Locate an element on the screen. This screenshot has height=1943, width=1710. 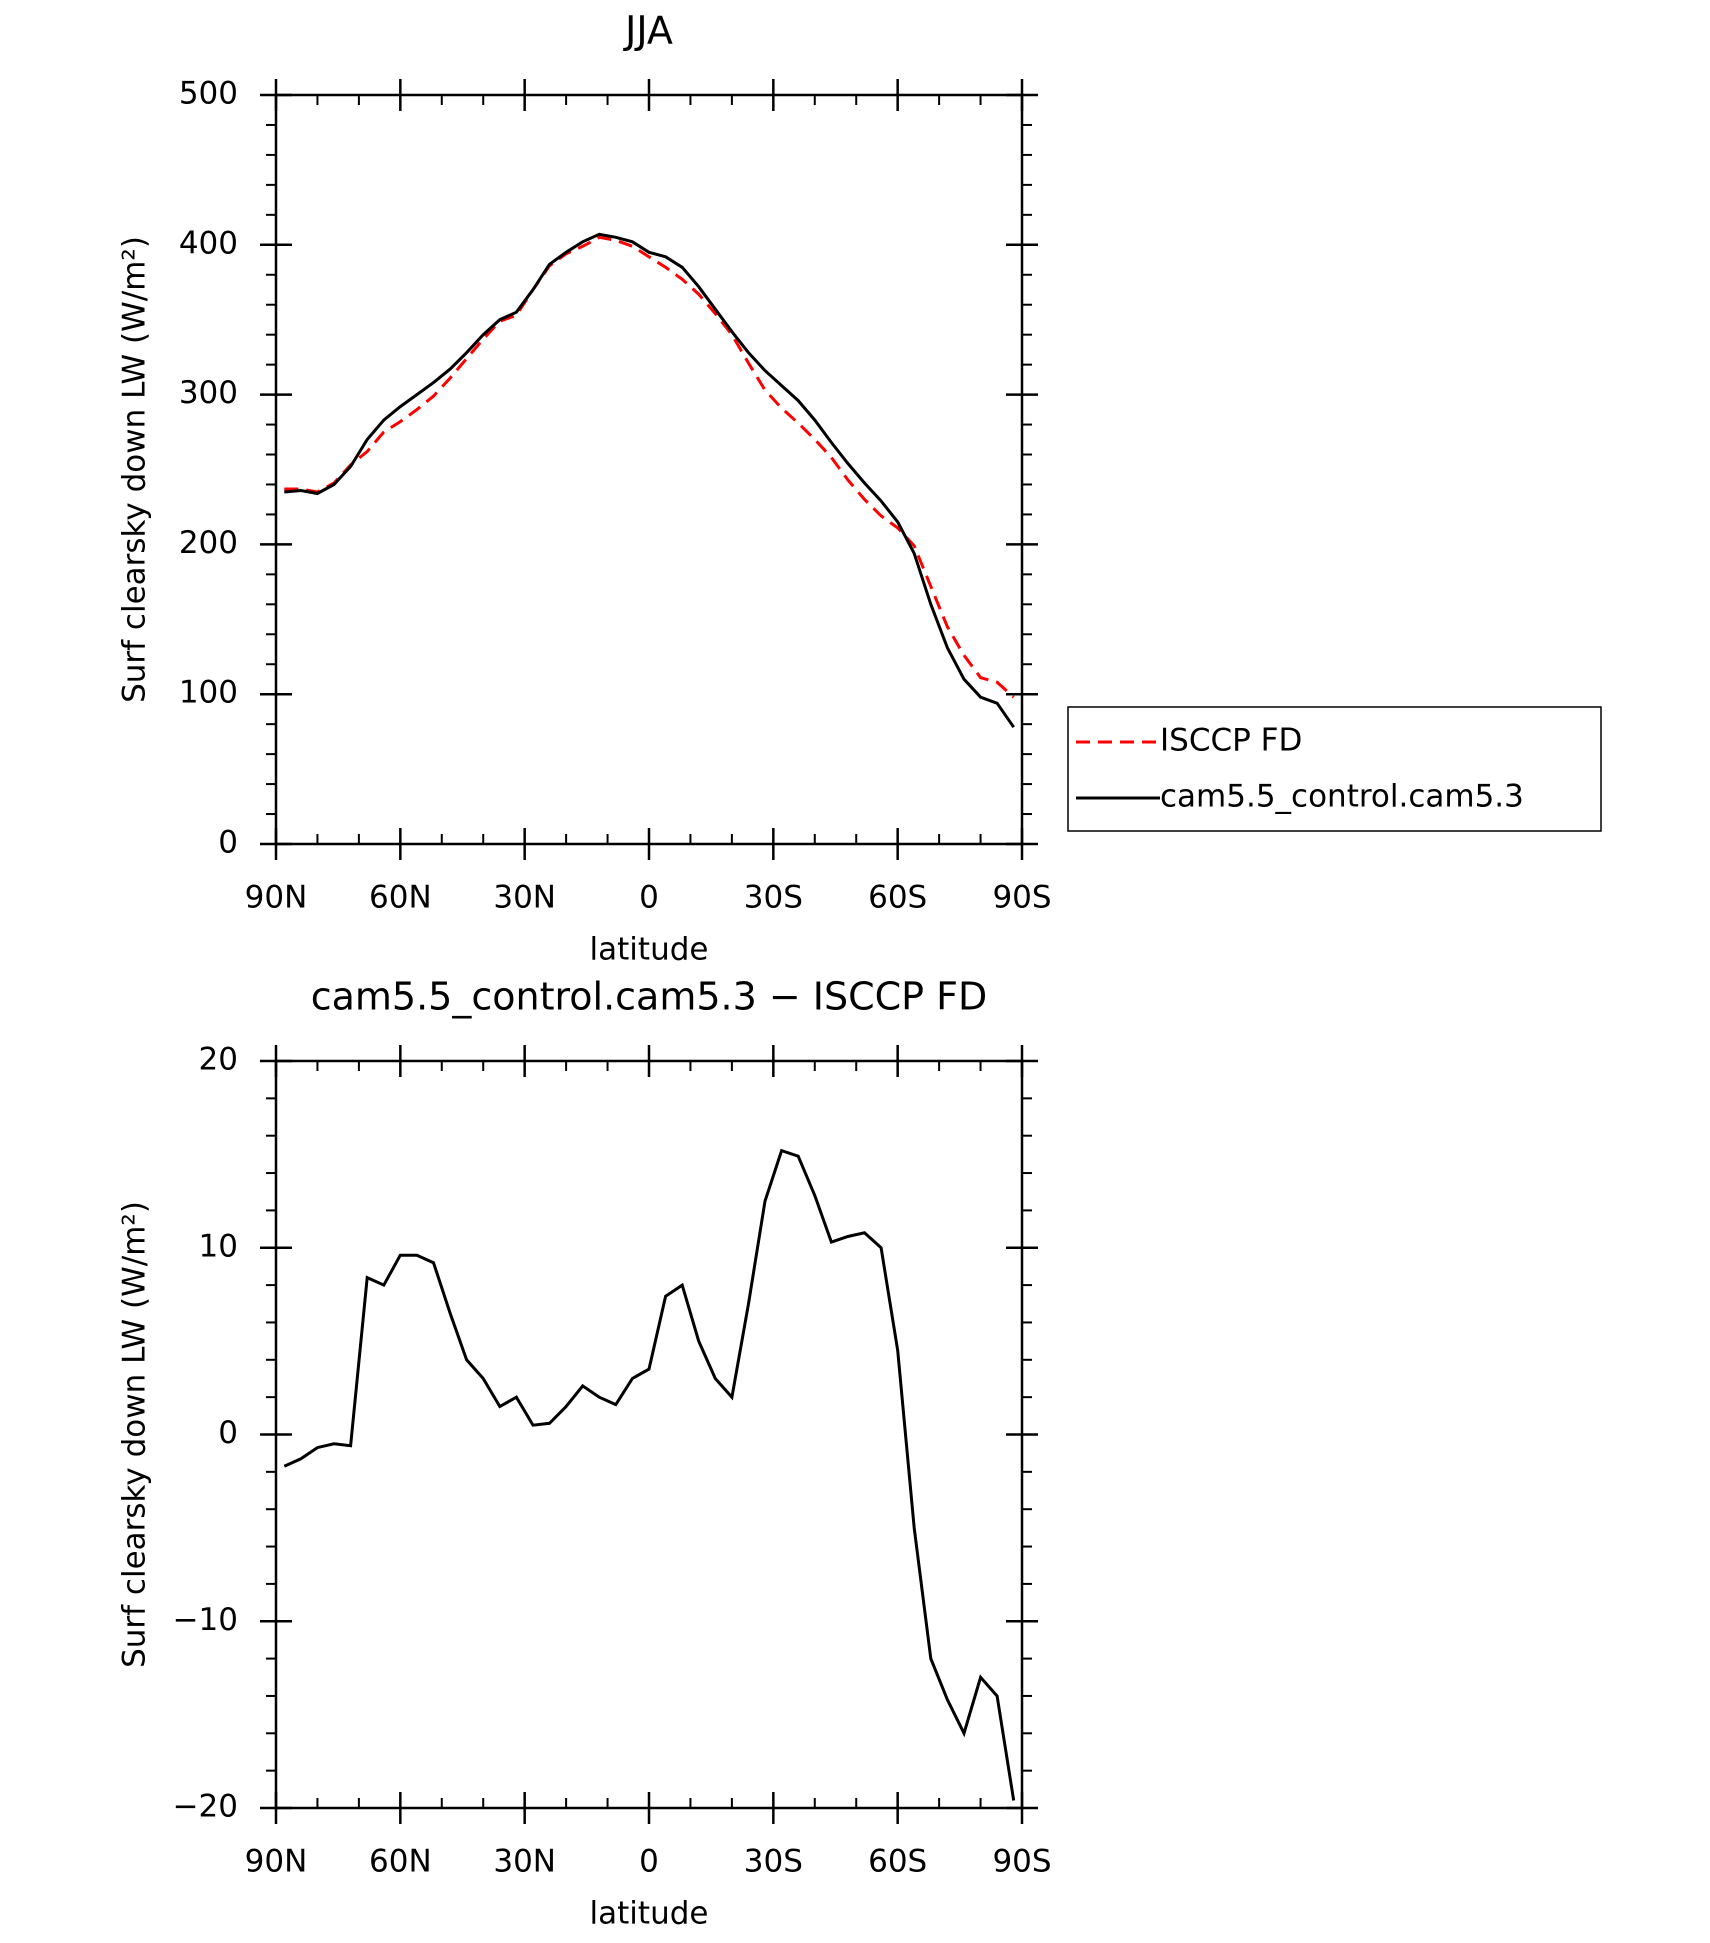
y-tick-label: −10 is located at coordinates (205, 1620).